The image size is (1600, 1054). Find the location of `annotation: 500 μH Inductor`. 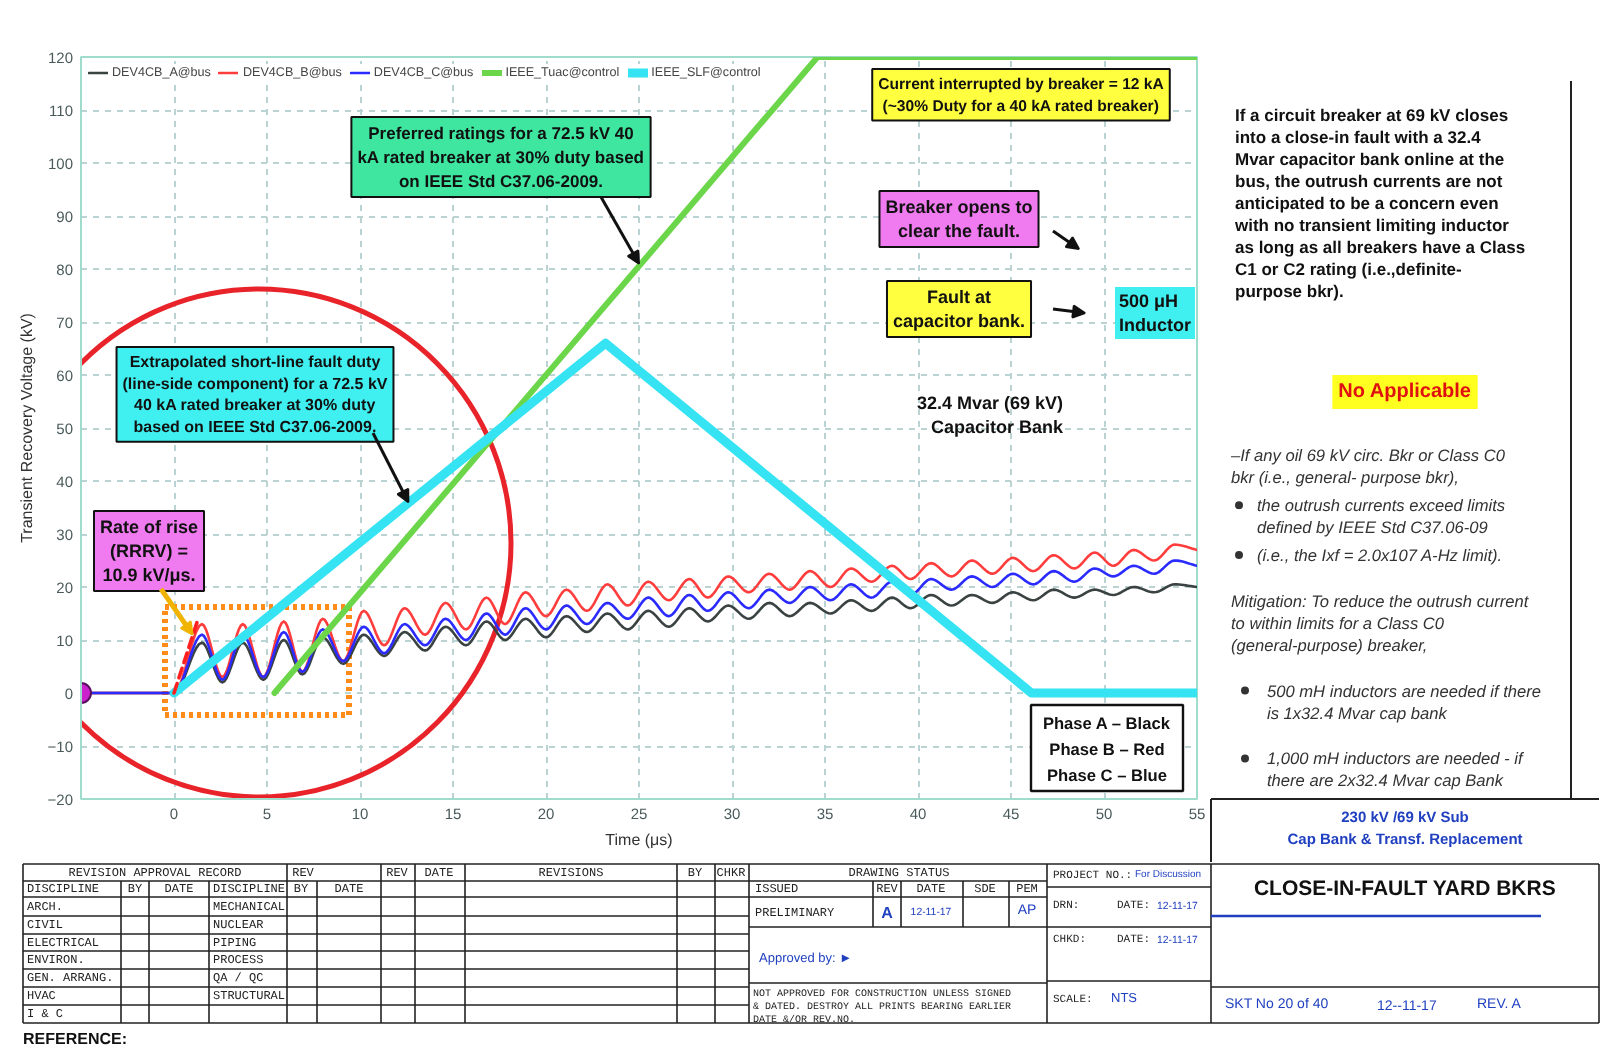

annotation: 500 μH Inductor is located at coordinates (1155, 313).